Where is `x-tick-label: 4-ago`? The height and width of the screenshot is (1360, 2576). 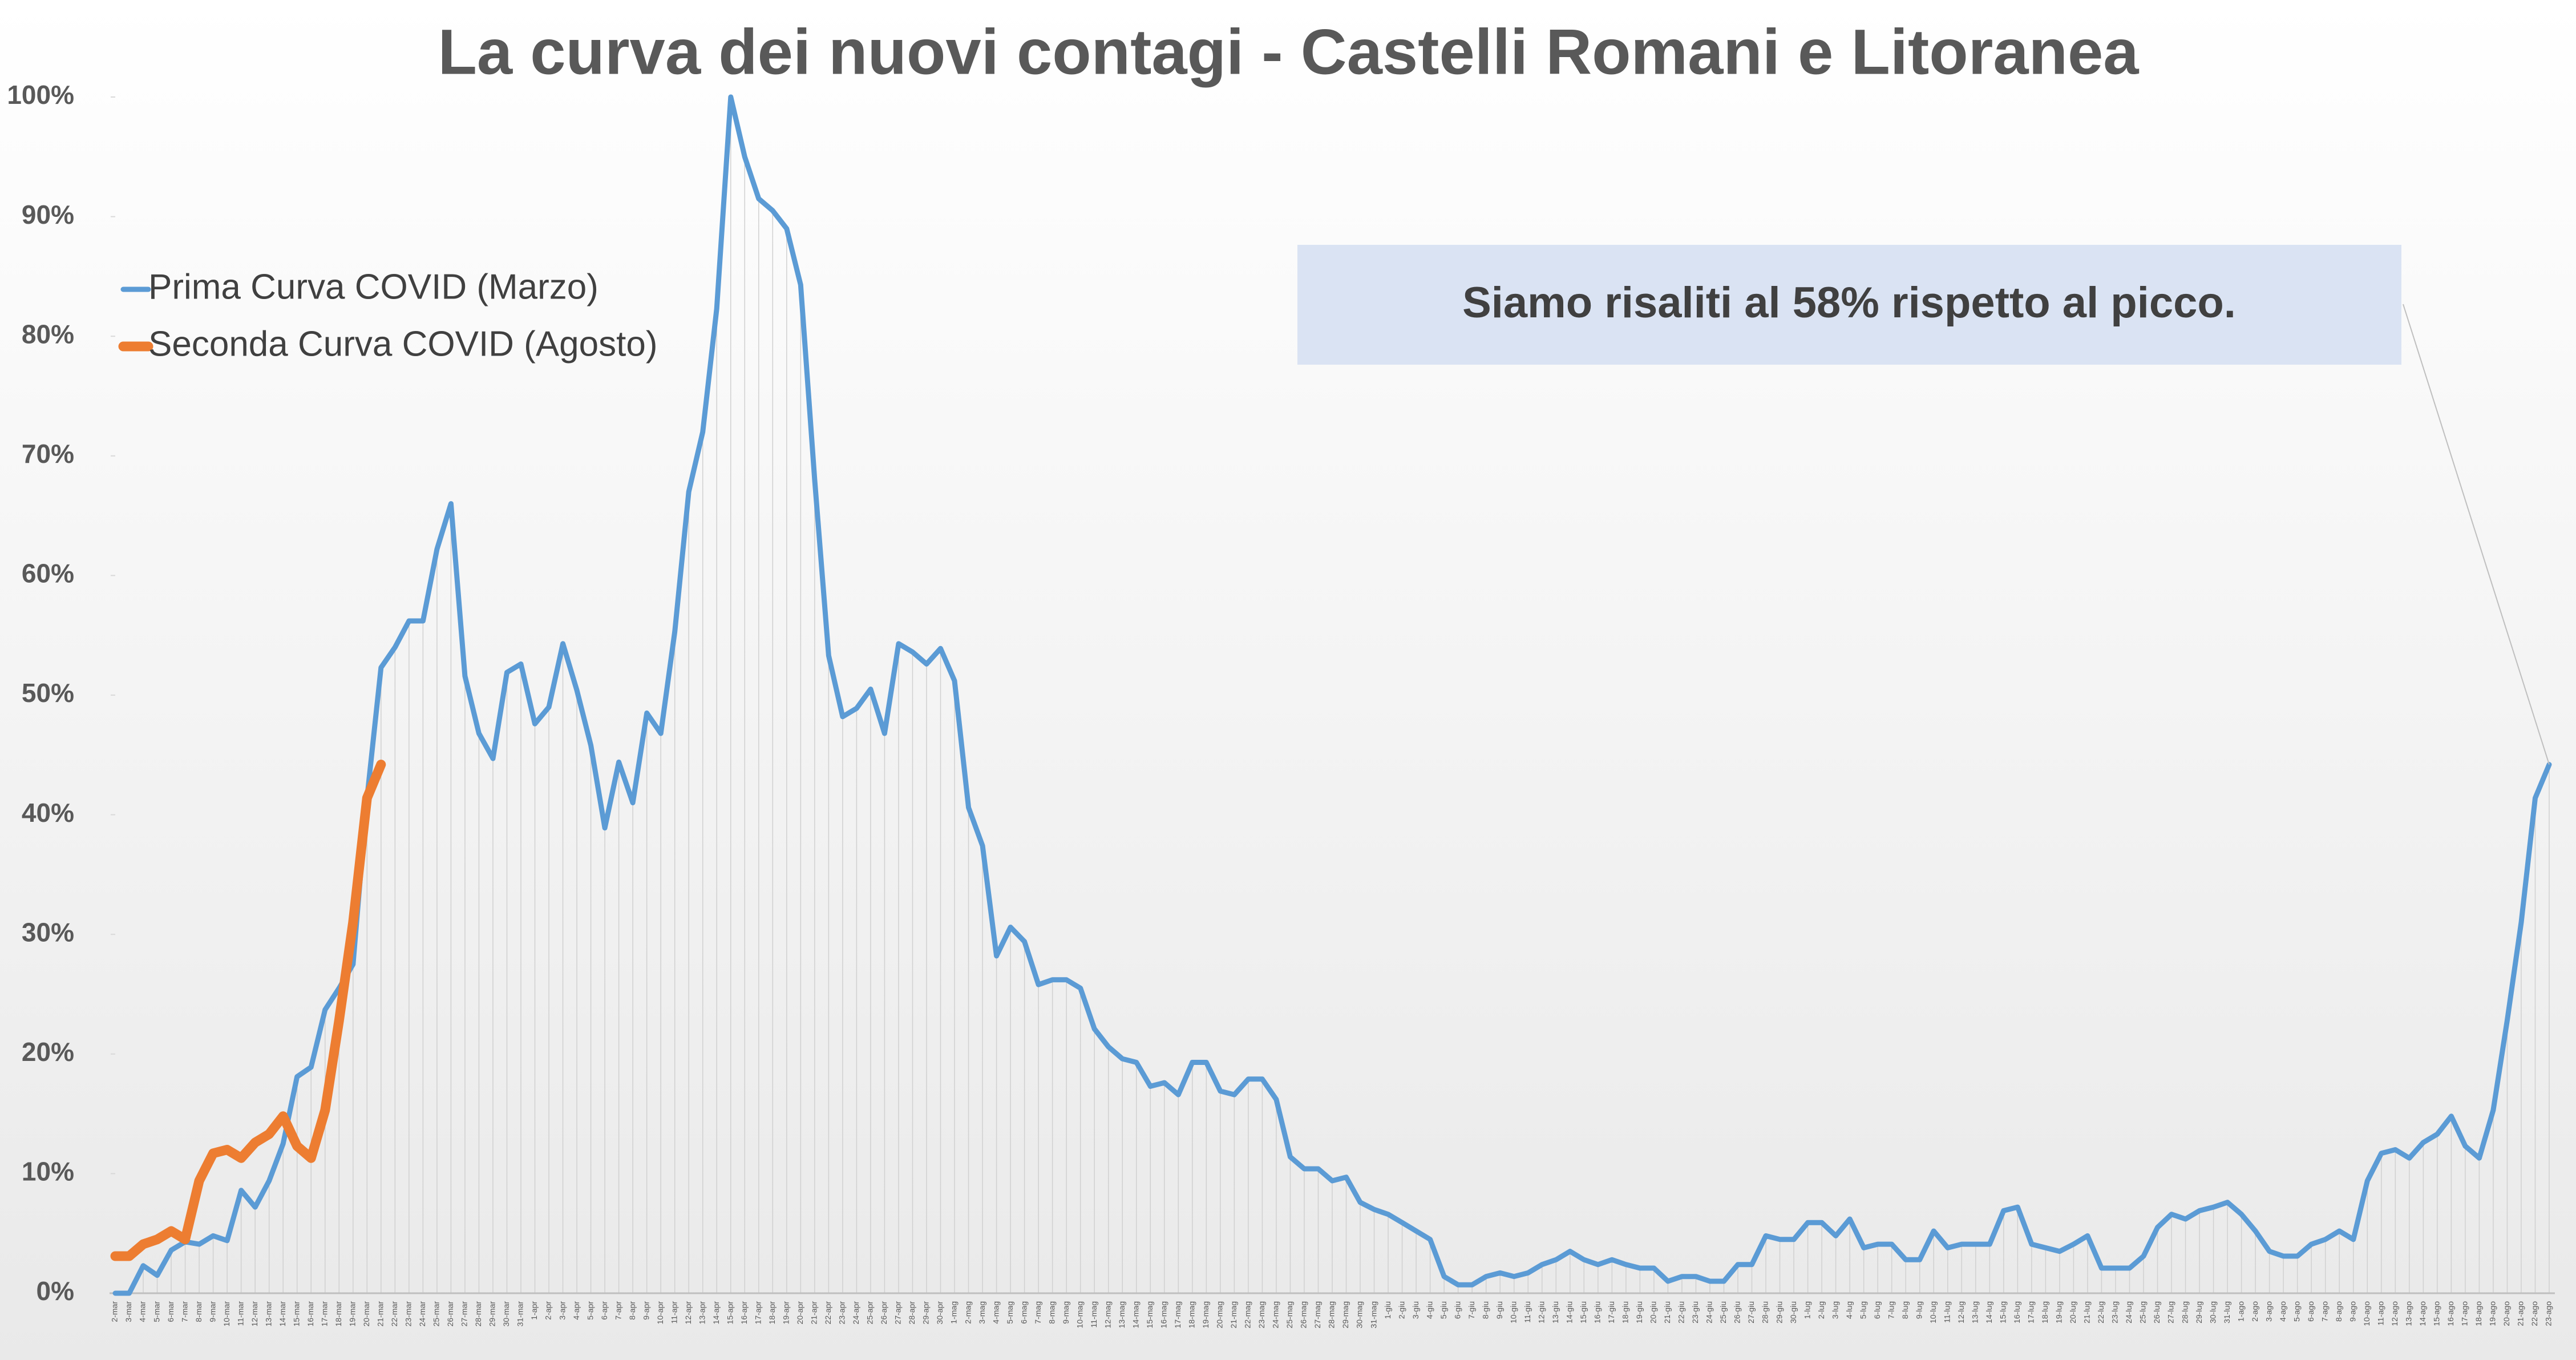
x-tick-label: 4-ago is located at coordinates (2282, 1311).